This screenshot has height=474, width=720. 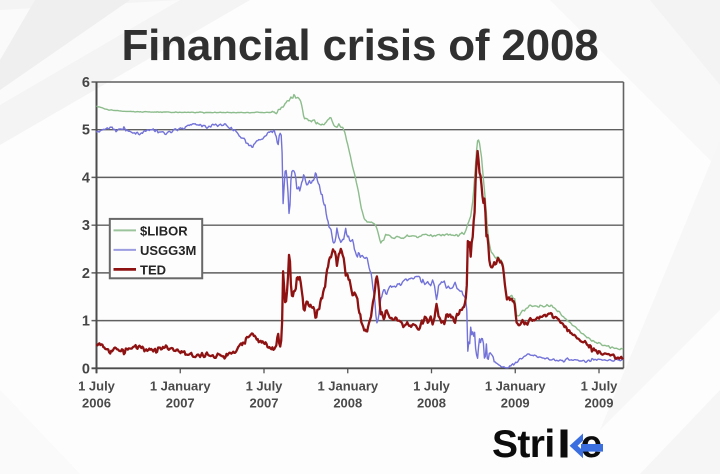 I want to click on svg-text: USGG3M, so click(x=168, y=250).